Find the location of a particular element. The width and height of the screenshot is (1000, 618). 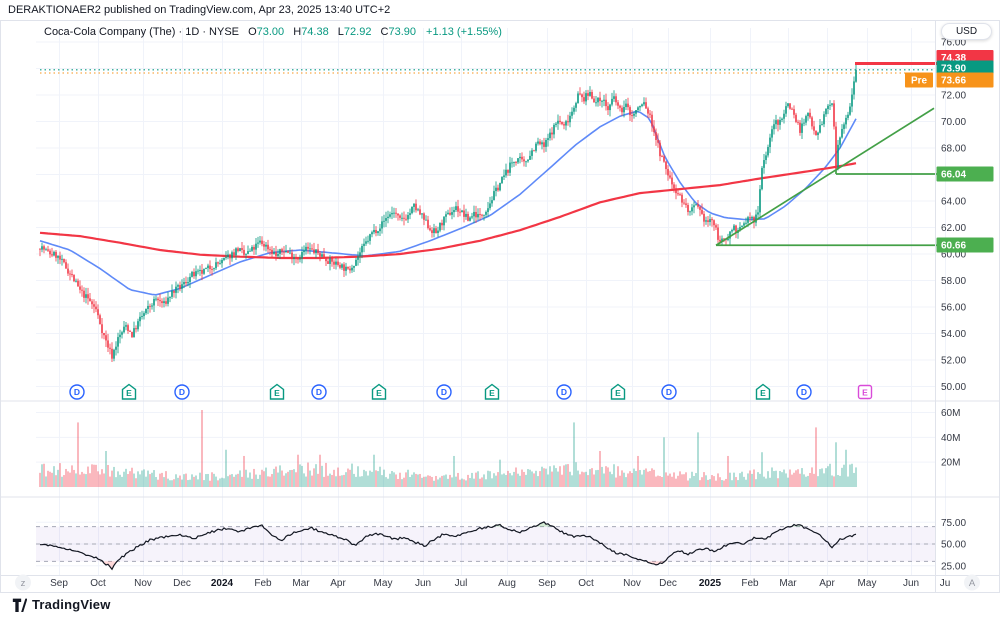

low-value: 72.92 is located at coordinates (357, 32).